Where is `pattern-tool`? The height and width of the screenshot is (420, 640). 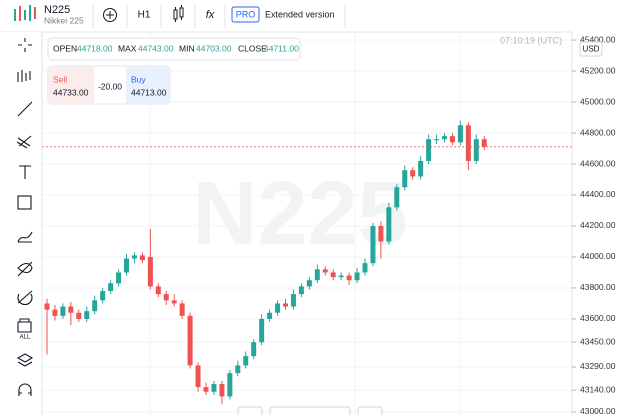
pattern-tool is located at coordinates (25, 237).